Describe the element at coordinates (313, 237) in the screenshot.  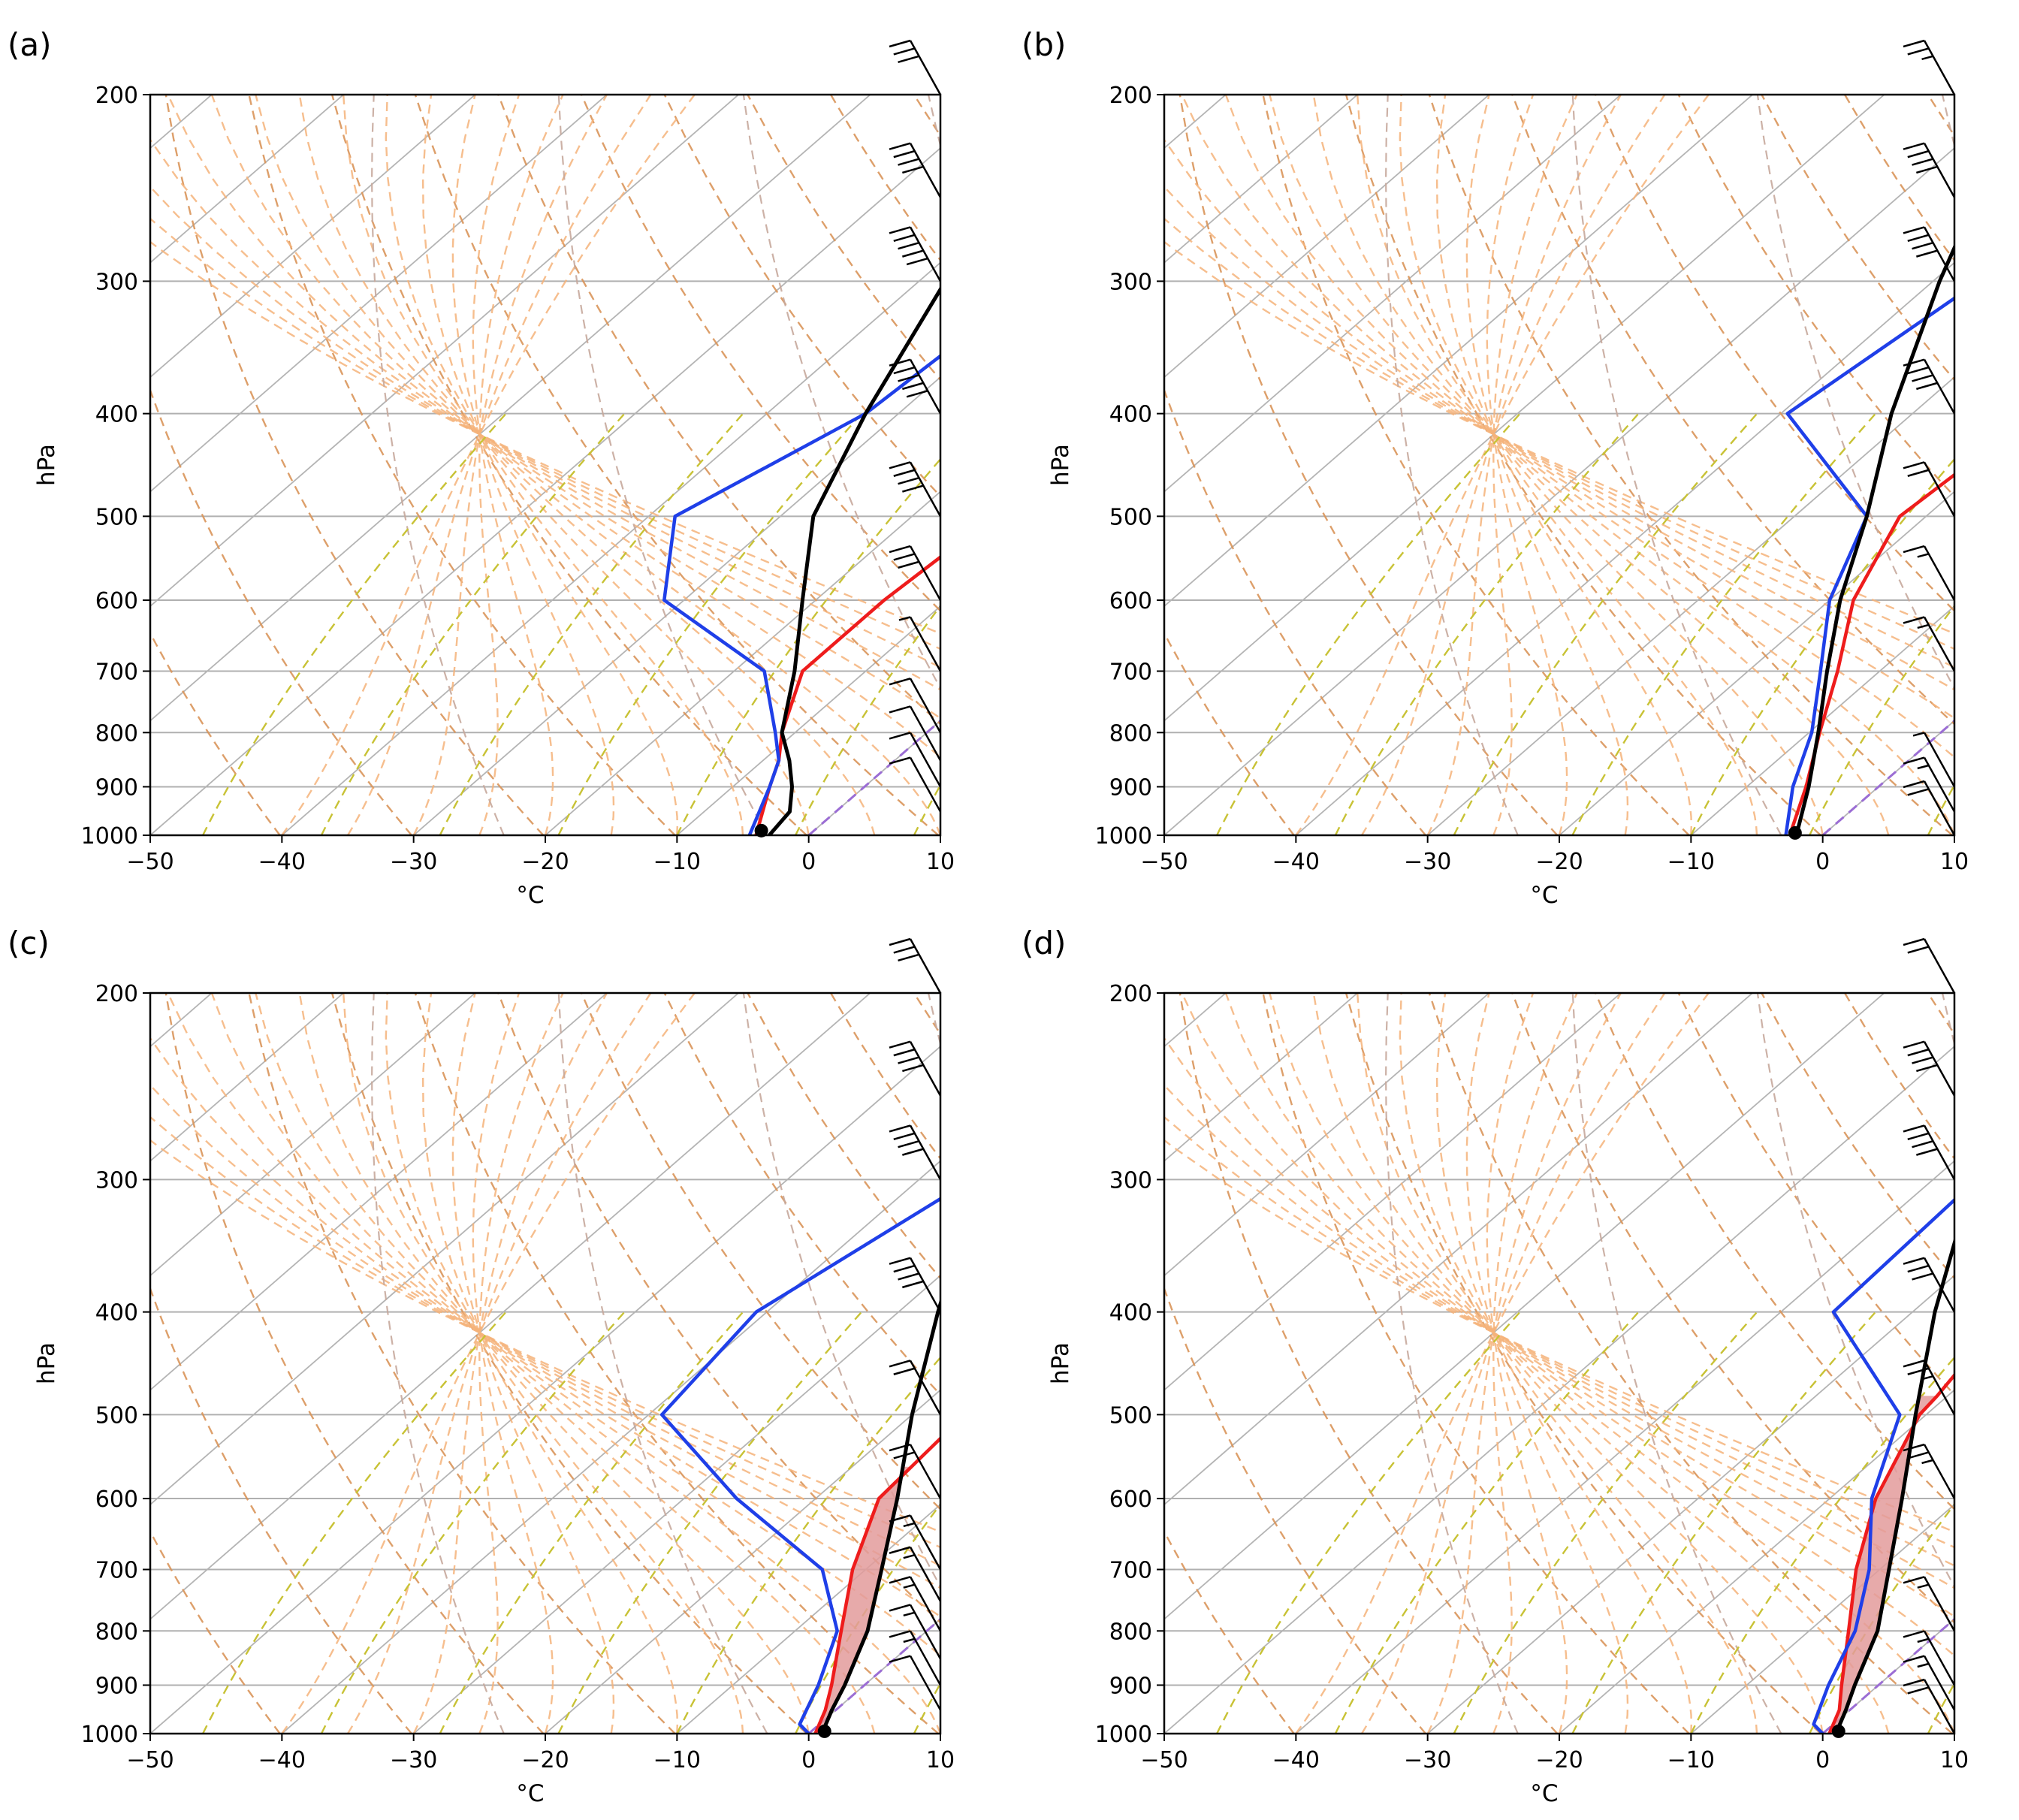
I see `isotherm--90` at that location.